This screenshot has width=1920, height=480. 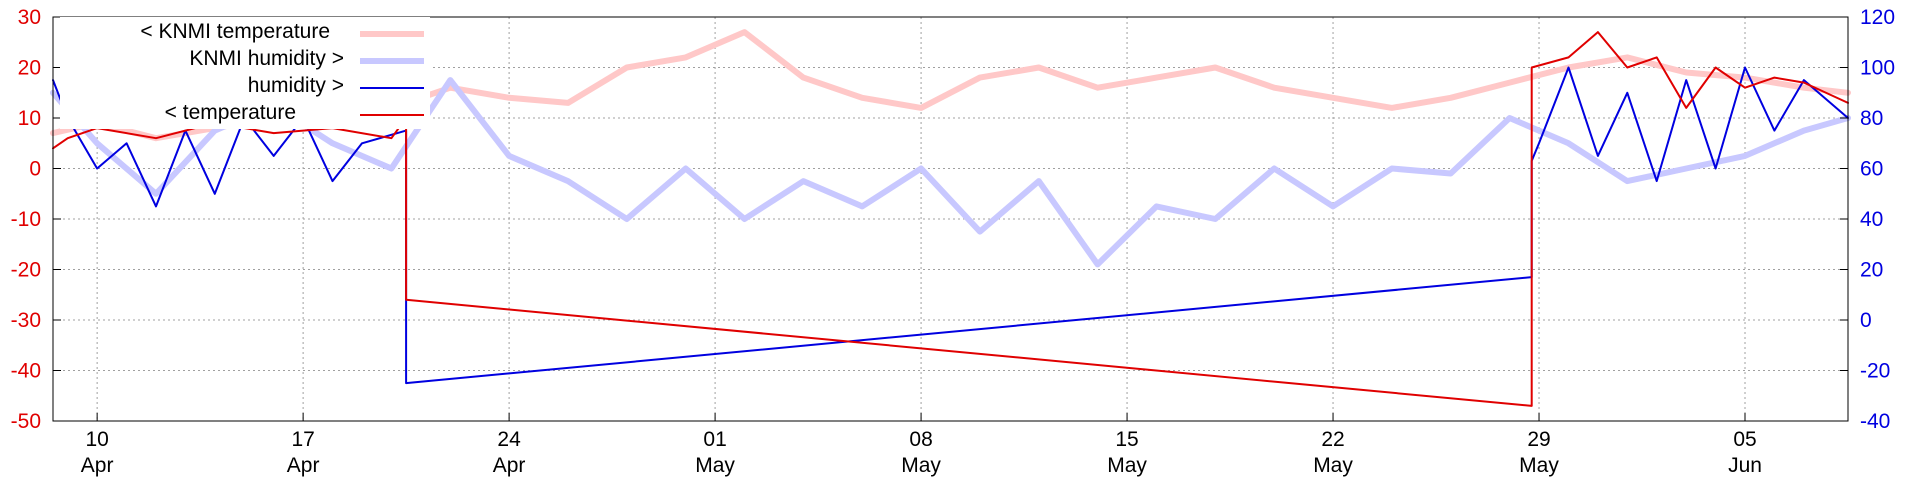 I want to click on y-right-tick-label: 60, so click(x=1871, y=169).